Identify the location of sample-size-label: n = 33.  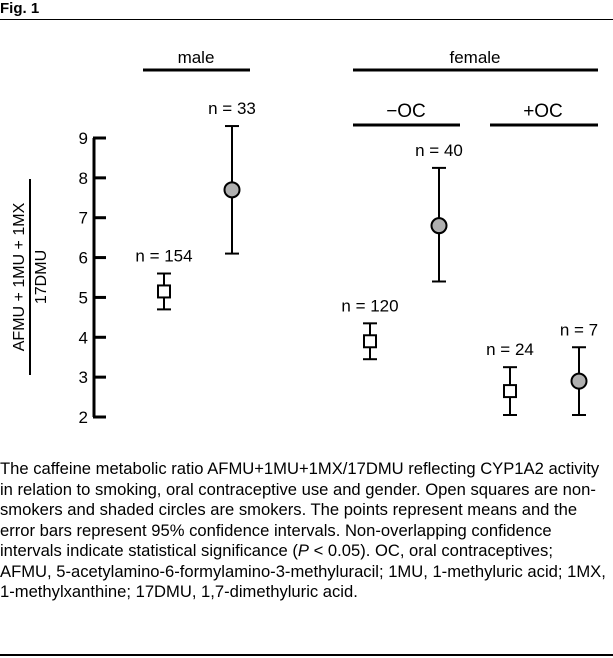
(232, 108).